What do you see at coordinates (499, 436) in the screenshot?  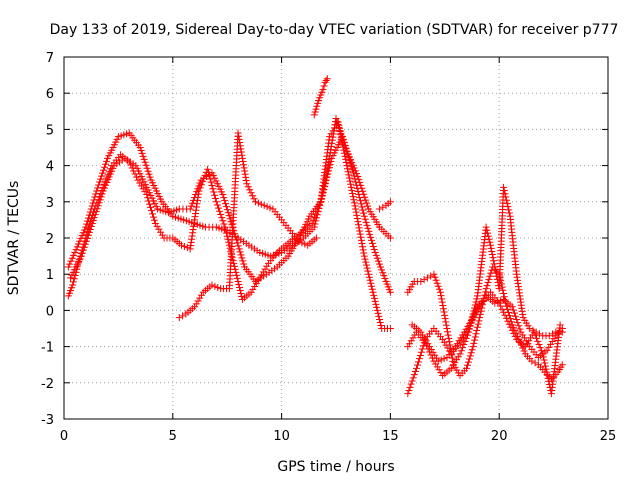 I see `x-tick-label: 20` at bounding box center [499, 436].